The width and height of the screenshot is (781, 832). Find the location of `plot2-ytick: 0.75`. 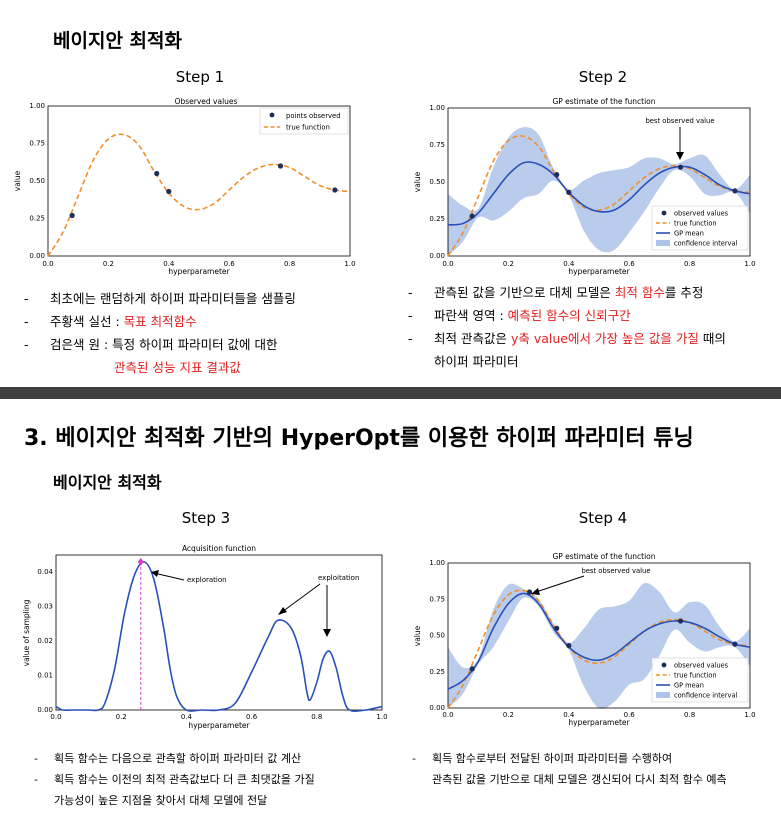

plot2-ytick: 0.75 is located at coordinates (437, 145).